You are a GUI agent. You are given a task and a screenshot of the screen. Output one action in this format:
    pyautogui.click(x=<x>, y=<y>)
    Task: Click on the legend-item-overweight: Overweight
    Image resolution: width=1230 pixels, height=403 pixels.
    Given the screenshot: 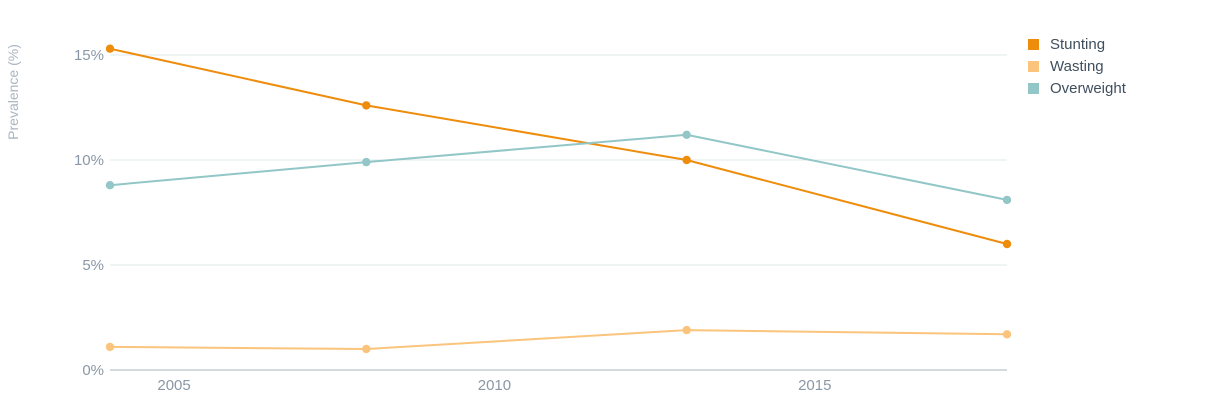 What is the action you would take?
    pyautogui.click(x=1123, y=88)
    